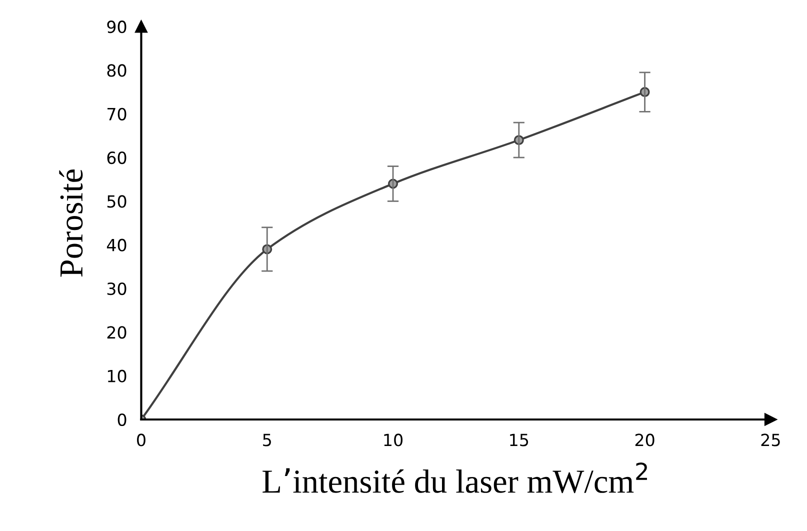 The width and height of the screenshot is (807, 531). What do you see at coordinates (116, 157) in the screenshot?
I see `y-tick-label: 60` at bounding box center [116, 157].